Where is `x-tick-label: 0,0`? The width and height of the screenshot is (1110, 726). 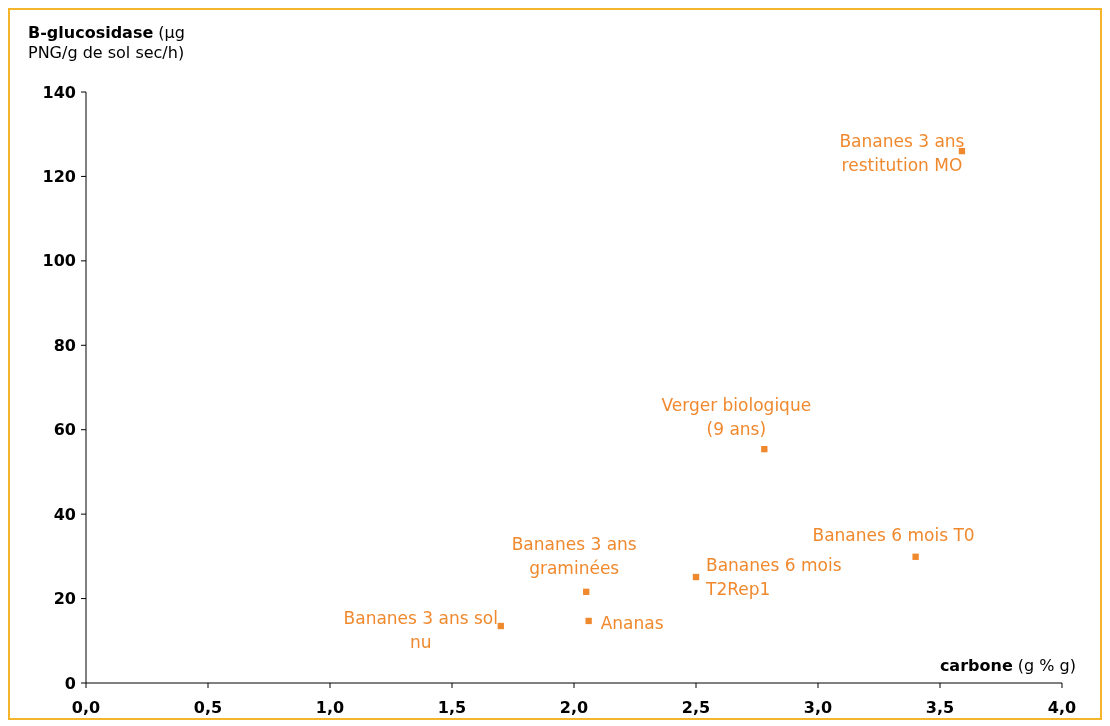 x-tick-label: 0,0 is located at coordinates (86, 707).